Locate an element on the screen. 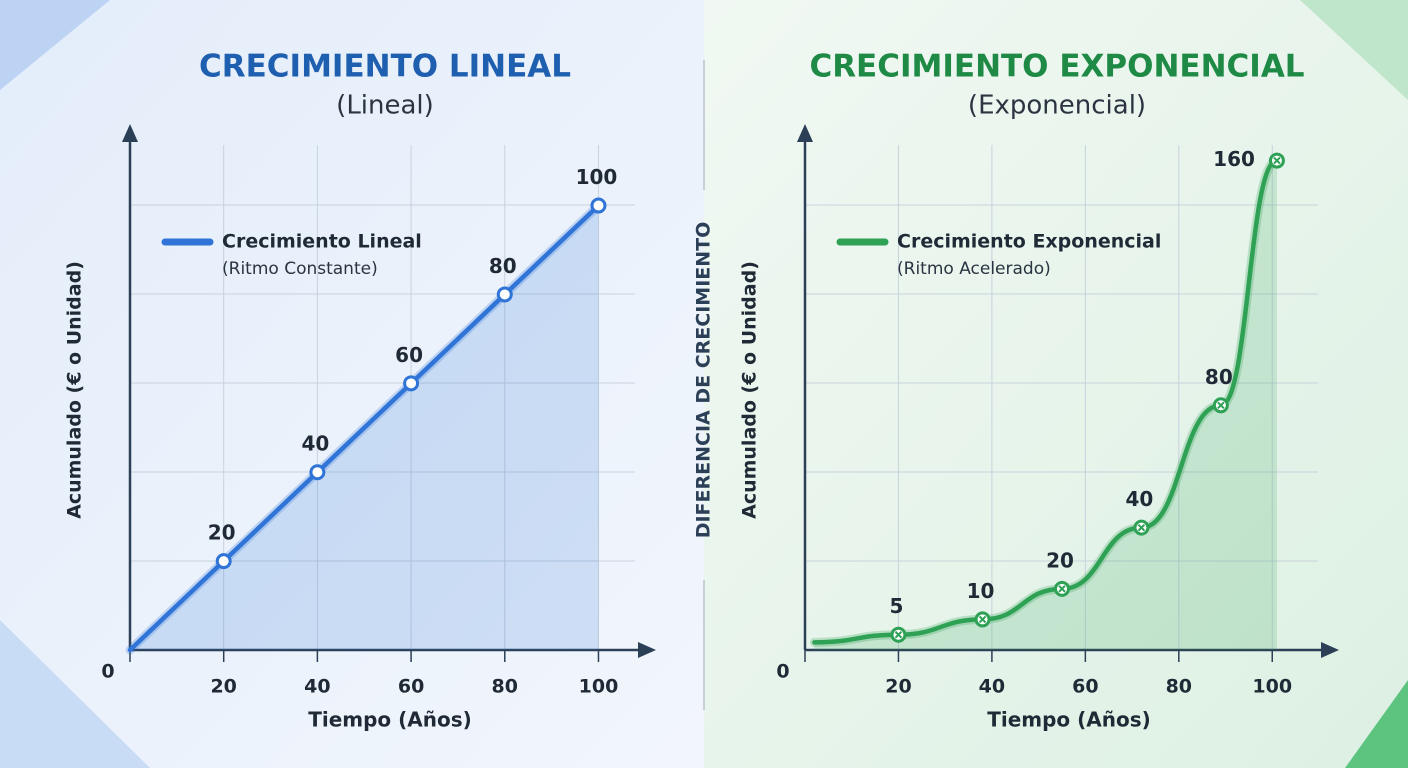  data-label: 60 is located at coordinates (409, 355).